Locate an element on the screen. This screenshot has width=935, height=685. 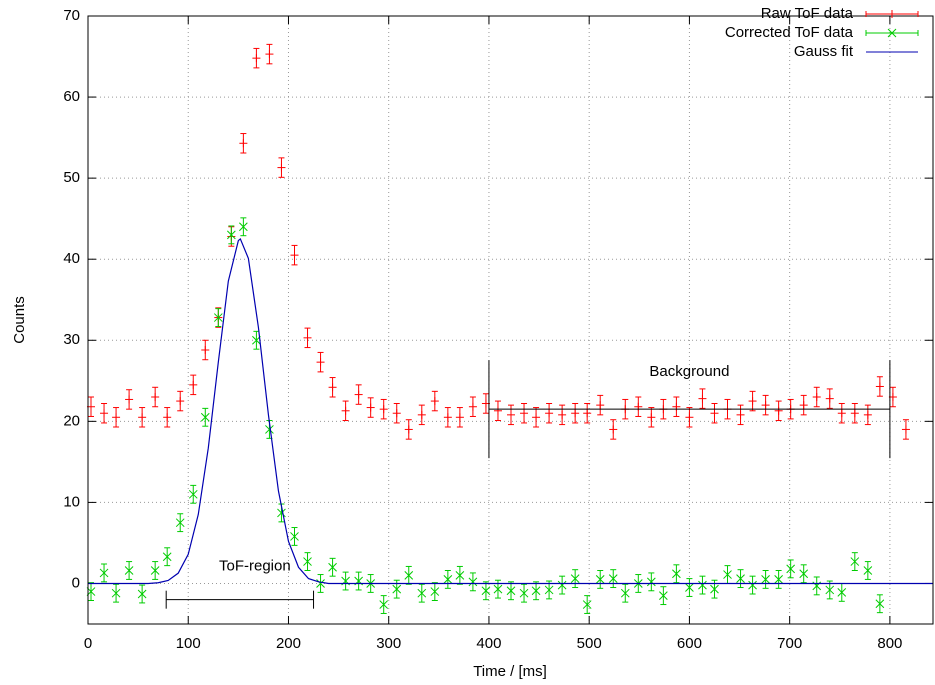
y-tick-label: 10 is located at coordinates (71, 501).